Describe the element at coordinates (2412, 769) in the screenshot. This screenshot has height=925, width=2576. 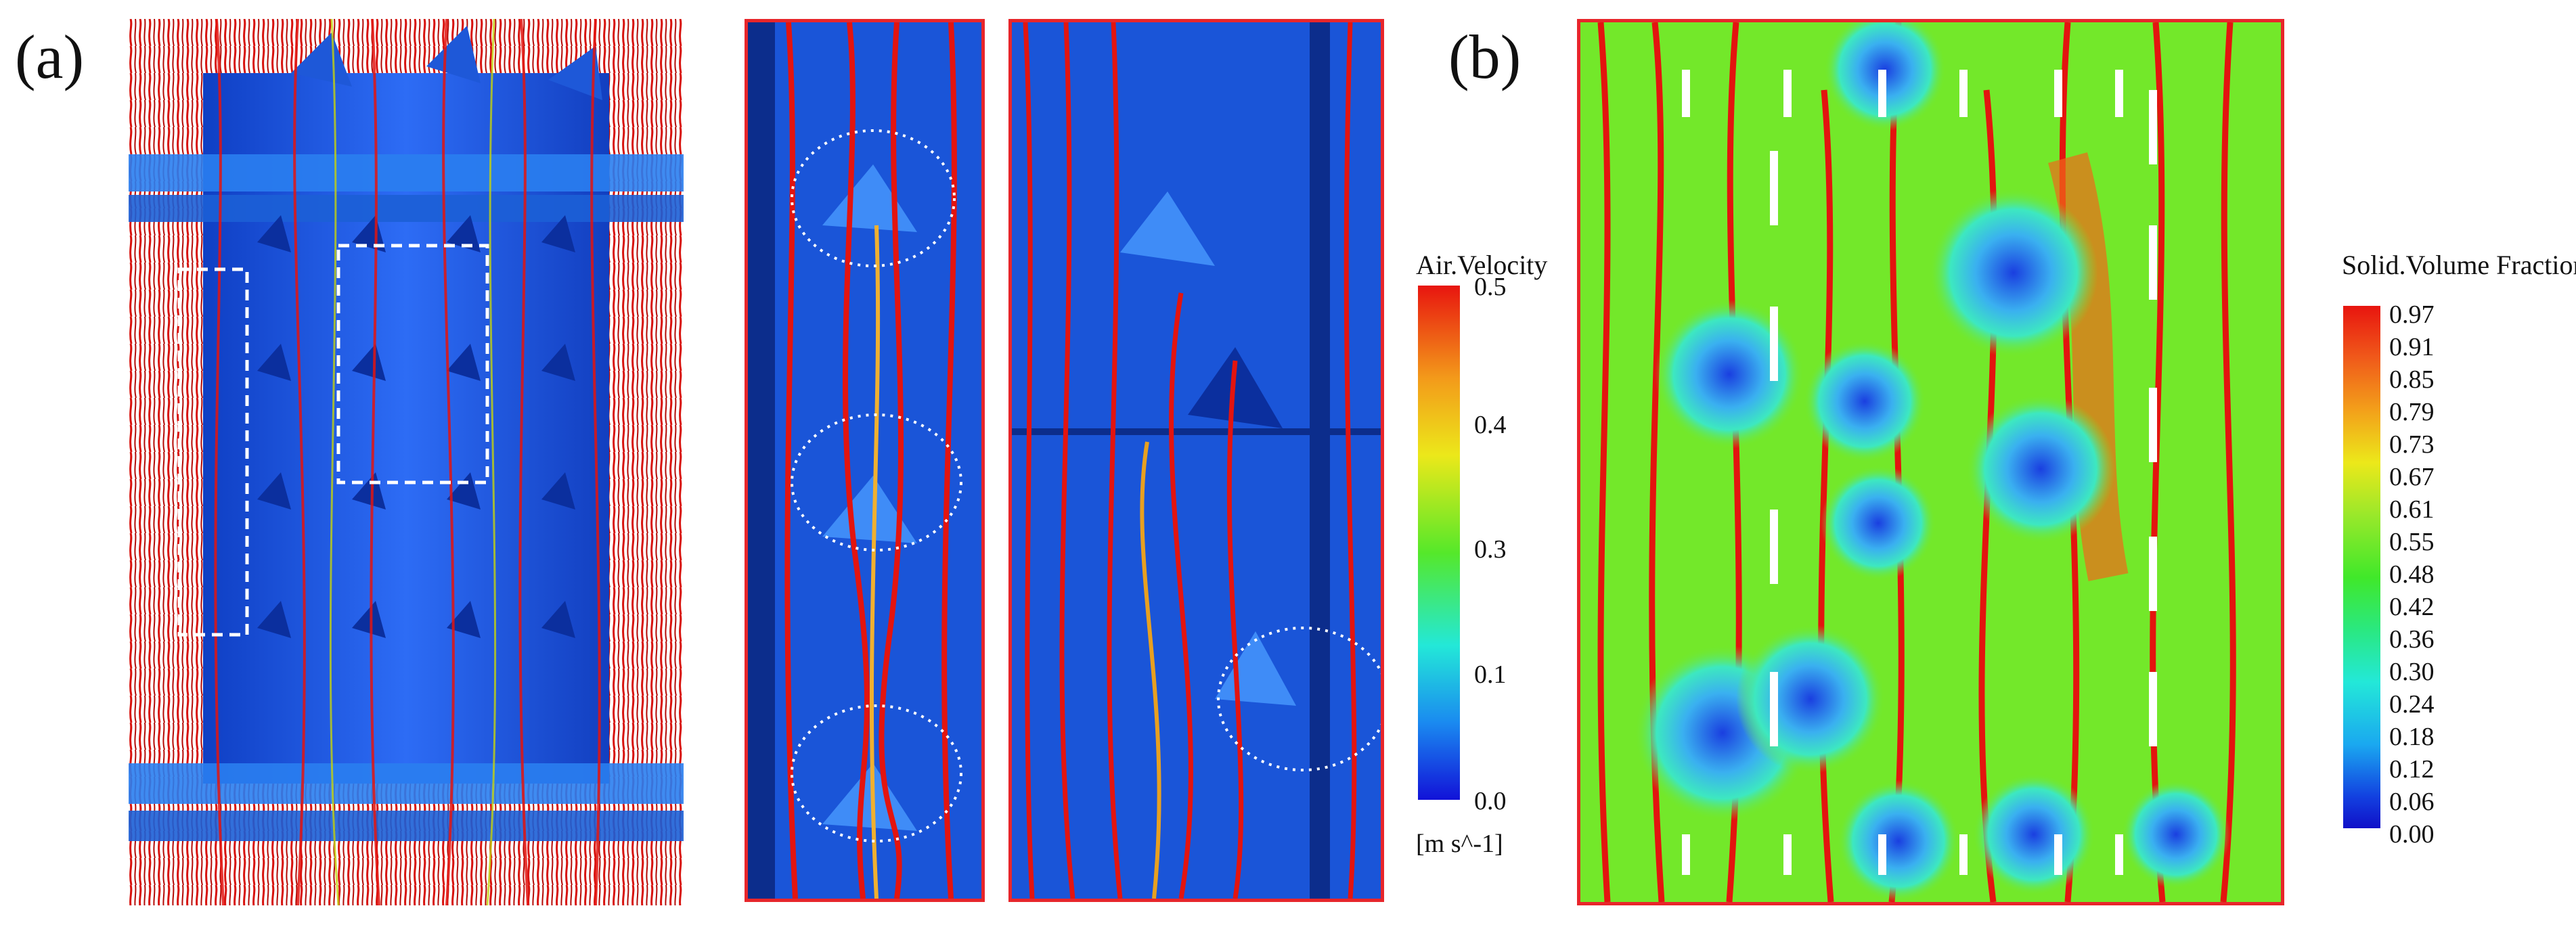
I see `solid-fraction-tick: 0.12` at that location.